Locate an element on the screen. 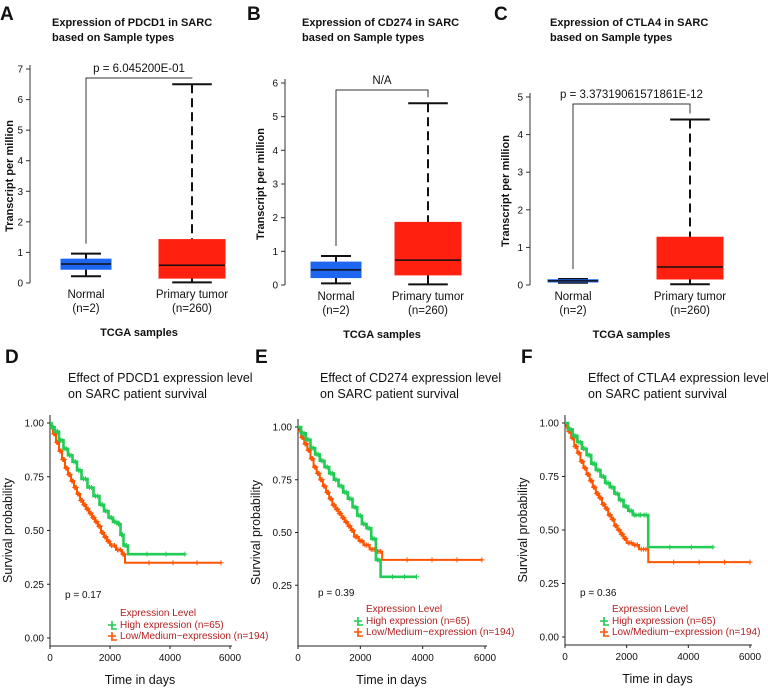 The height and width of the screenshot is (696, 768). significance-bracket is located at coordinates (382, 168).